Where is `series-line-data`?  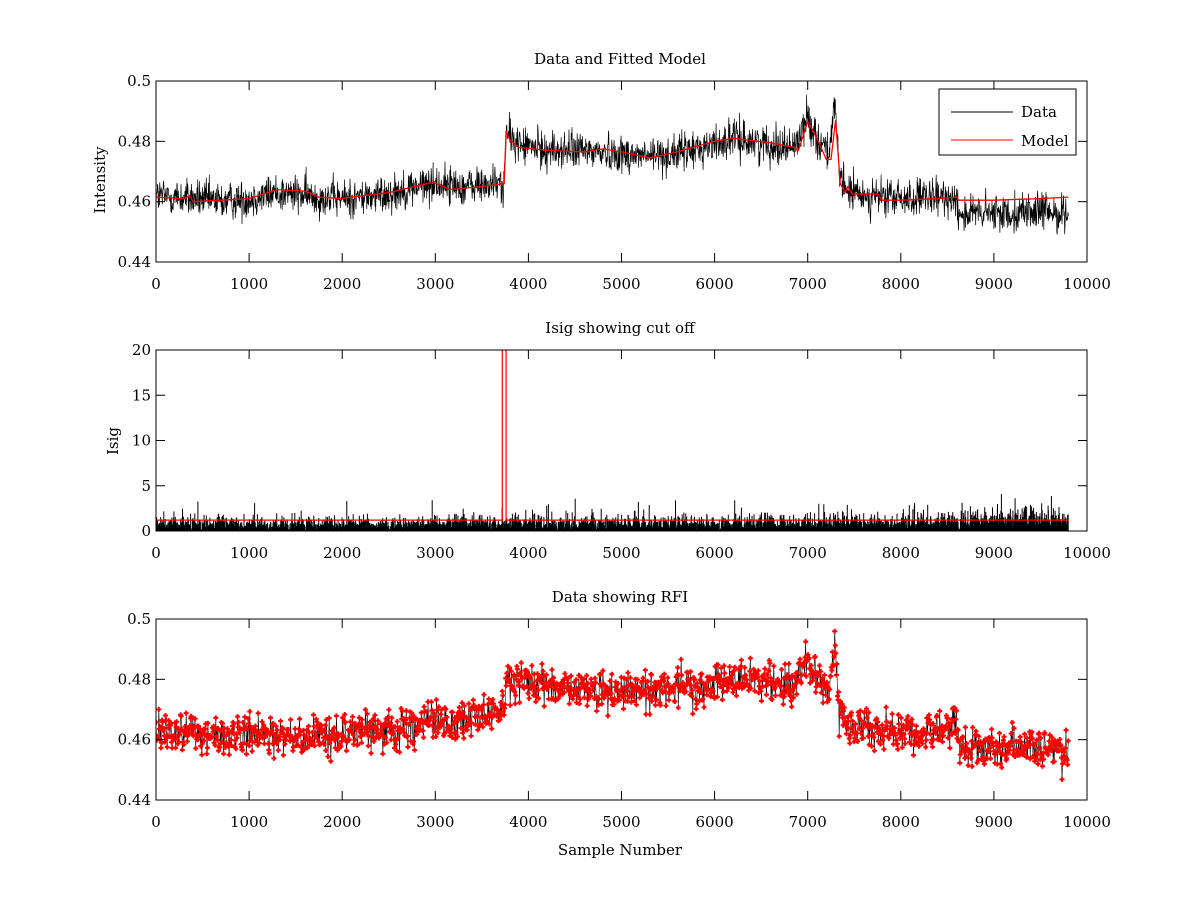 series-line-data is located at coordinates (612, 164).